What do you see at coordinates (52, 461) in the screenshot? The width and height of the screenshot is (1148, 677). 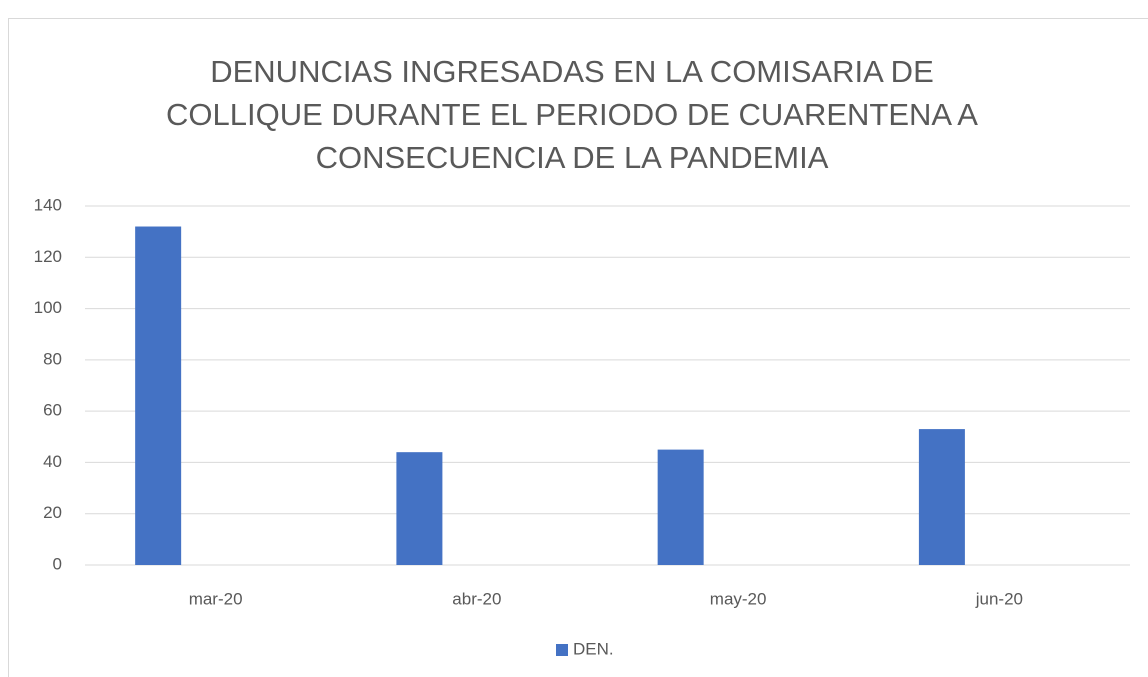 I see `y-tick-label: 40` at bounding box center [52, 461].